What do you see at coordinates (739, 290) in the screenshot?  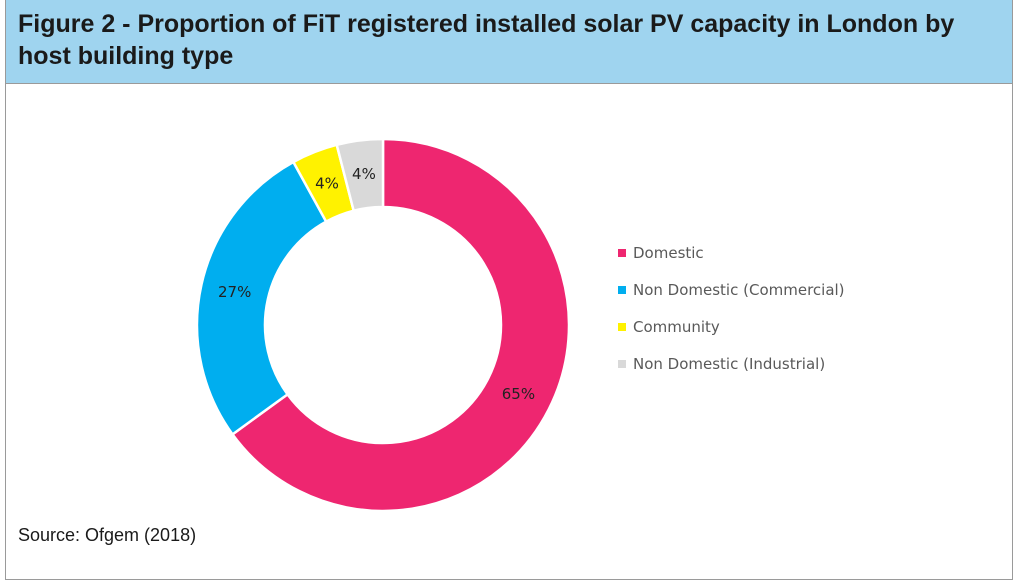 I see `legend-label-non-domestic-commercial: Non Domestic (Commercial)` at bounding box center [739, 290].